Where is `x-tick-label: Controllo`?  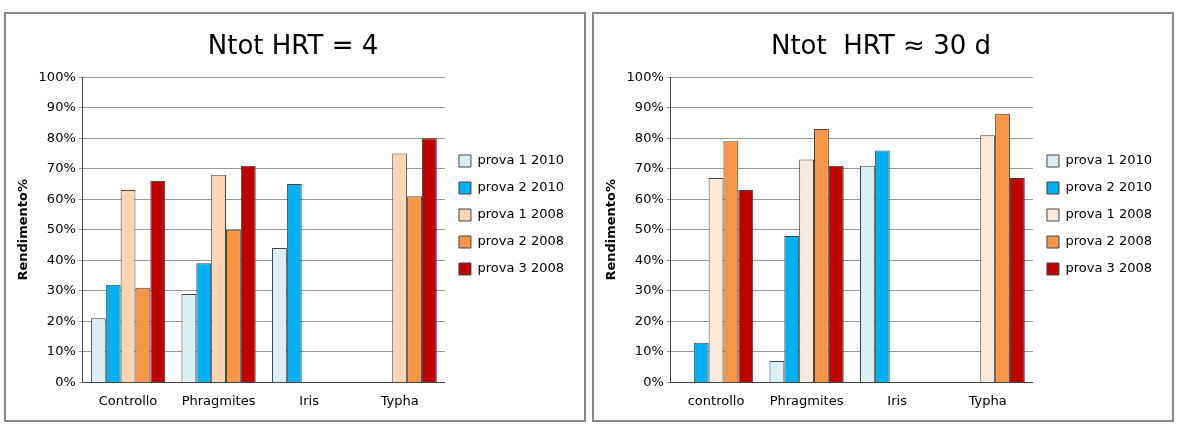
x-tick-label: Controllo is located at coordinates (128, 400).